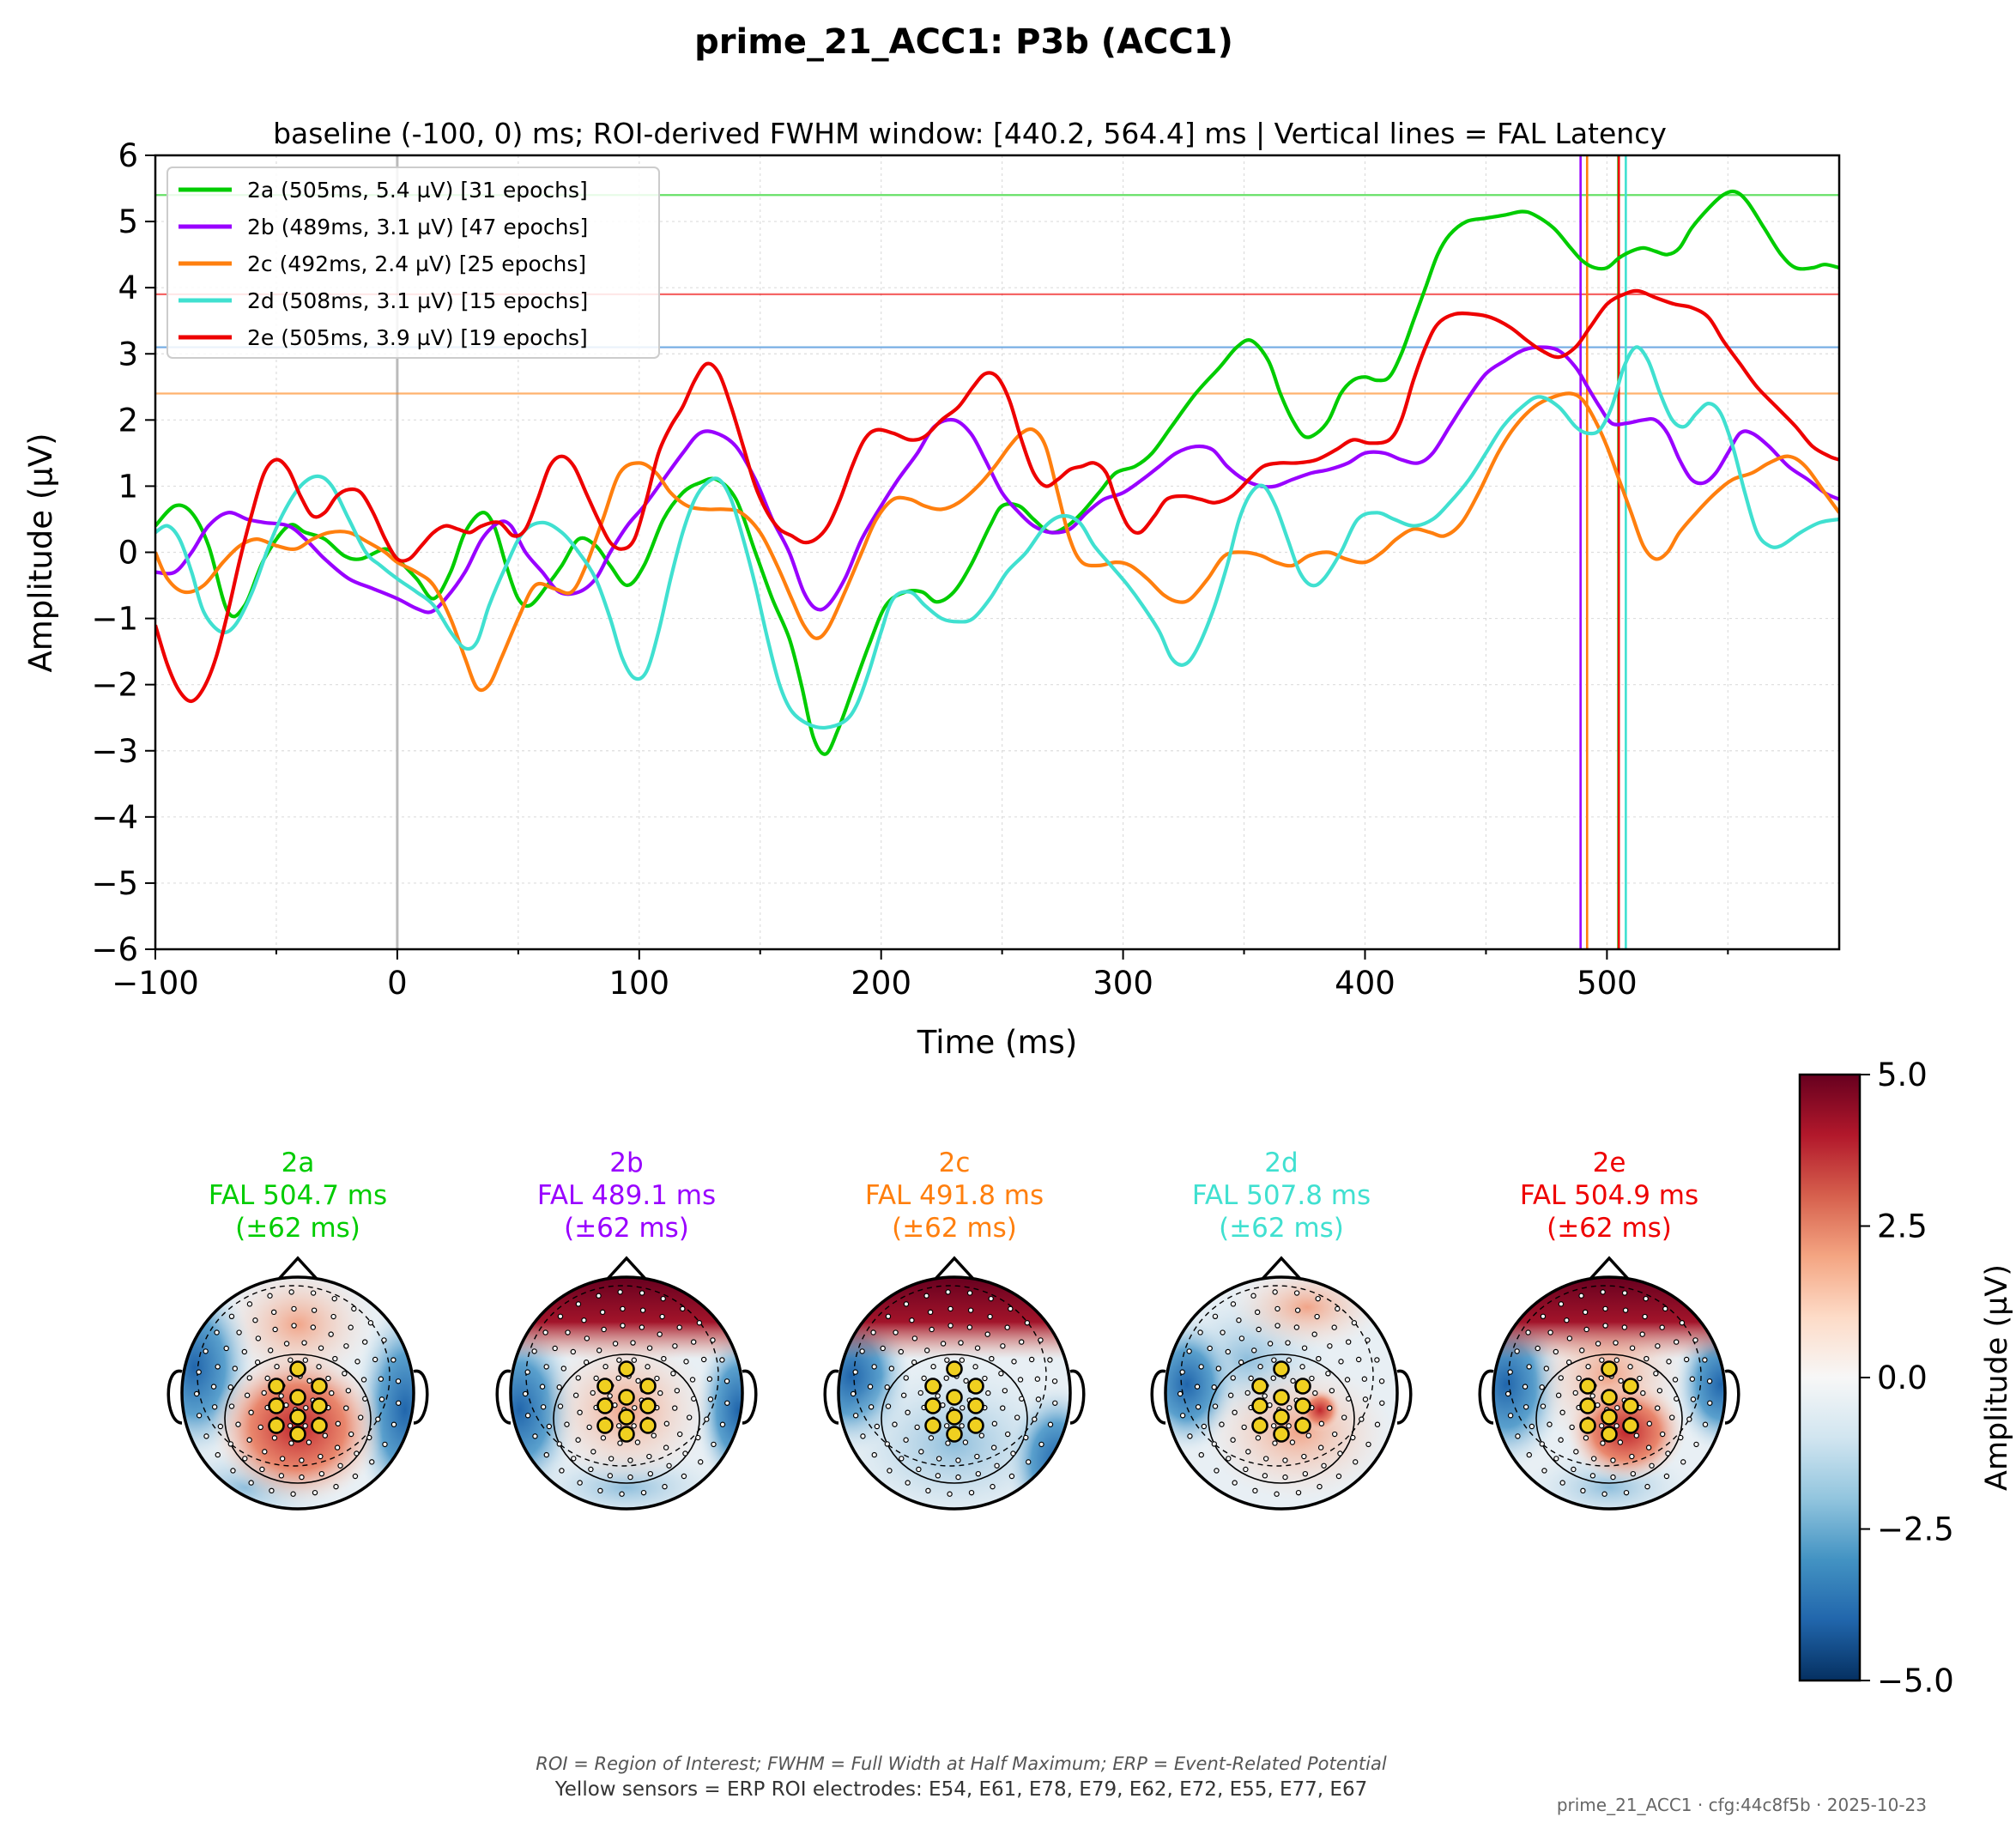  Describe the element at coordinates (1607, 983) in the screenshot. I see `x-tick-label: 500` at that location.